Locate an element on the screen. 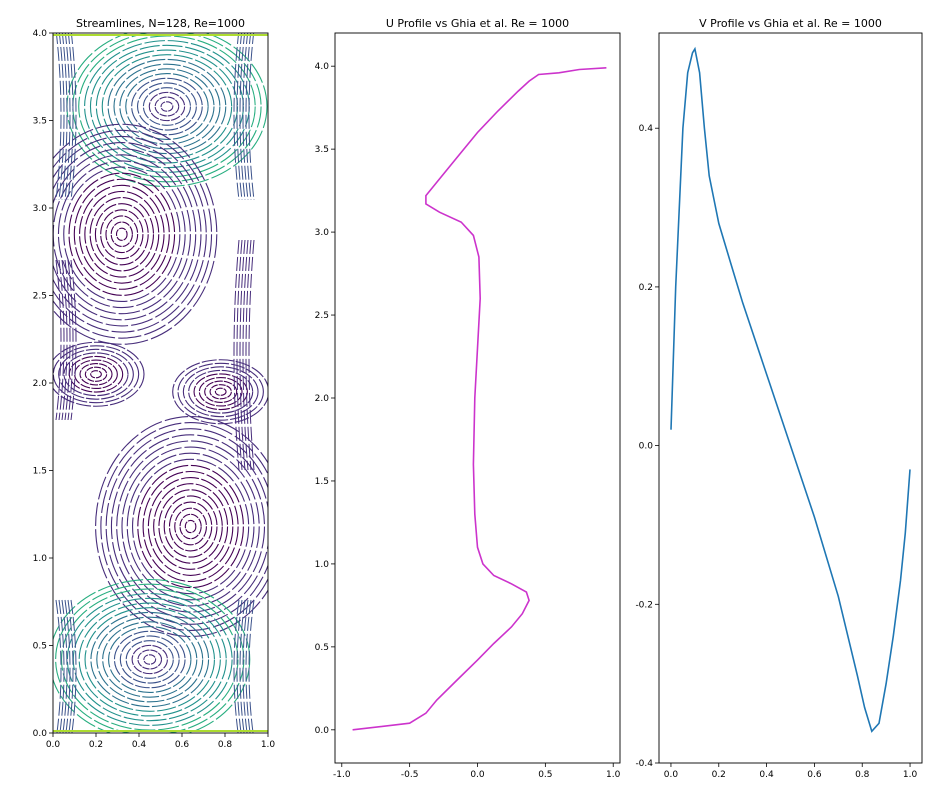  v-profile-ytick-label: 0.0 is located at coordinates (646, 447).